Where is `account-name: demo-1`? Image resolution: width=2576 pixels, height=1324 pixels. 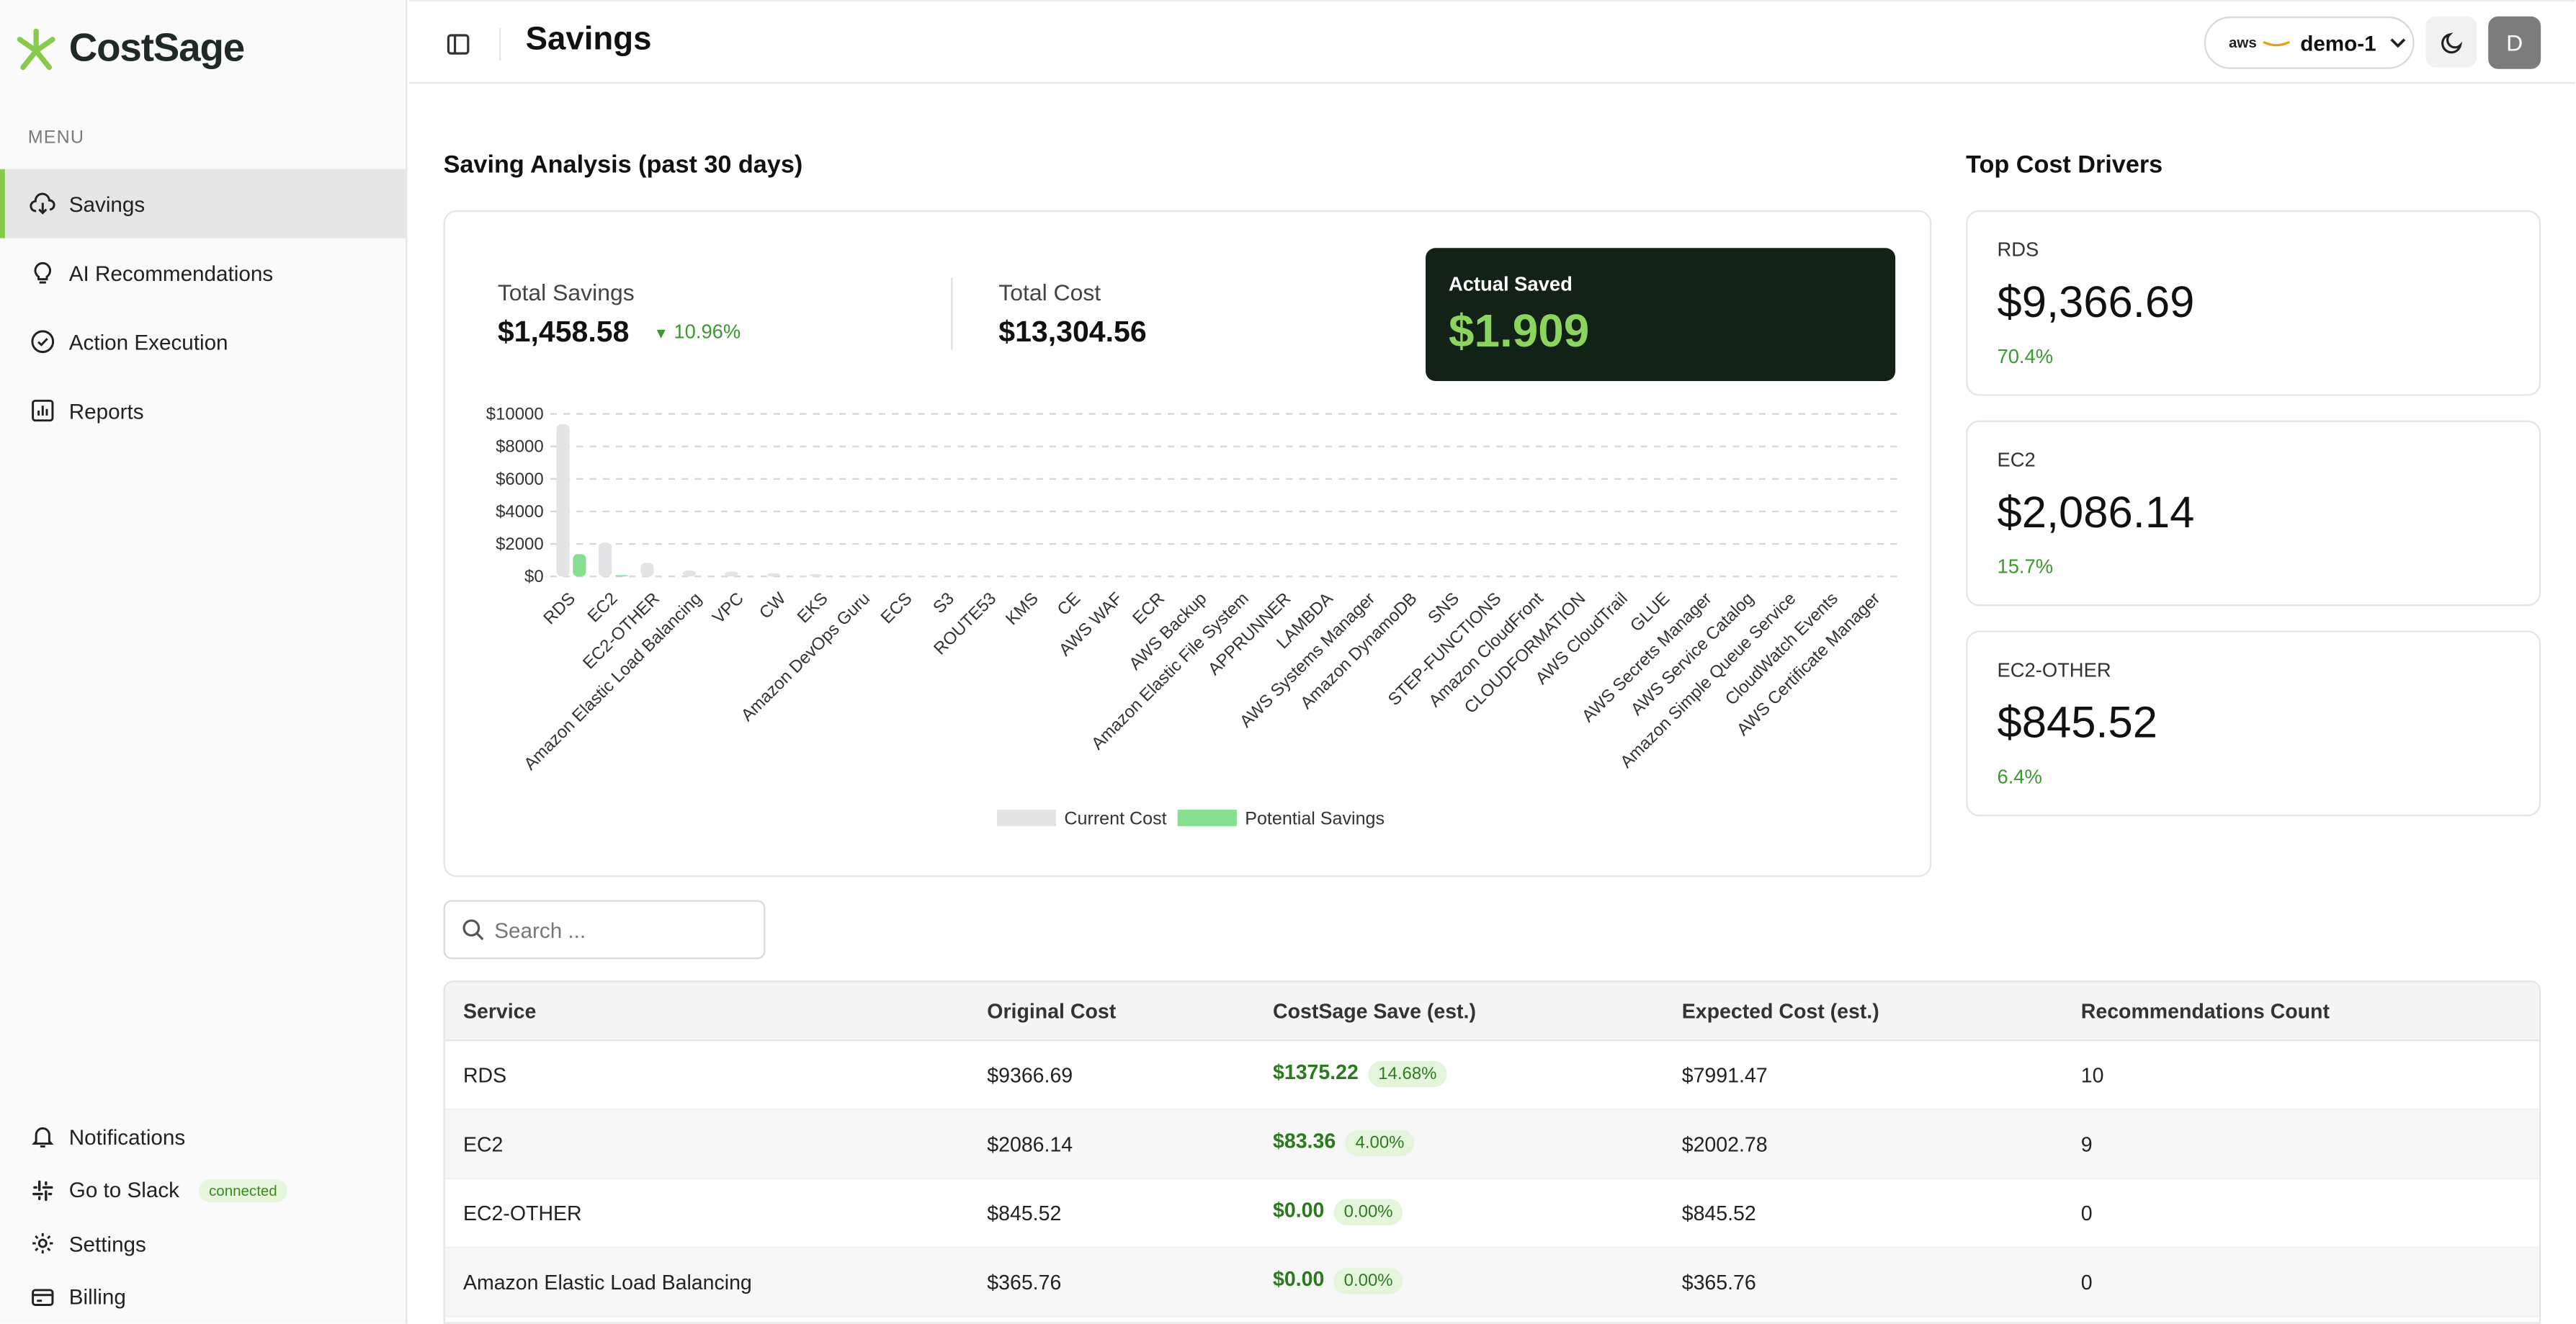 account-name: demo-1 is located at coordinates (2338, 42).